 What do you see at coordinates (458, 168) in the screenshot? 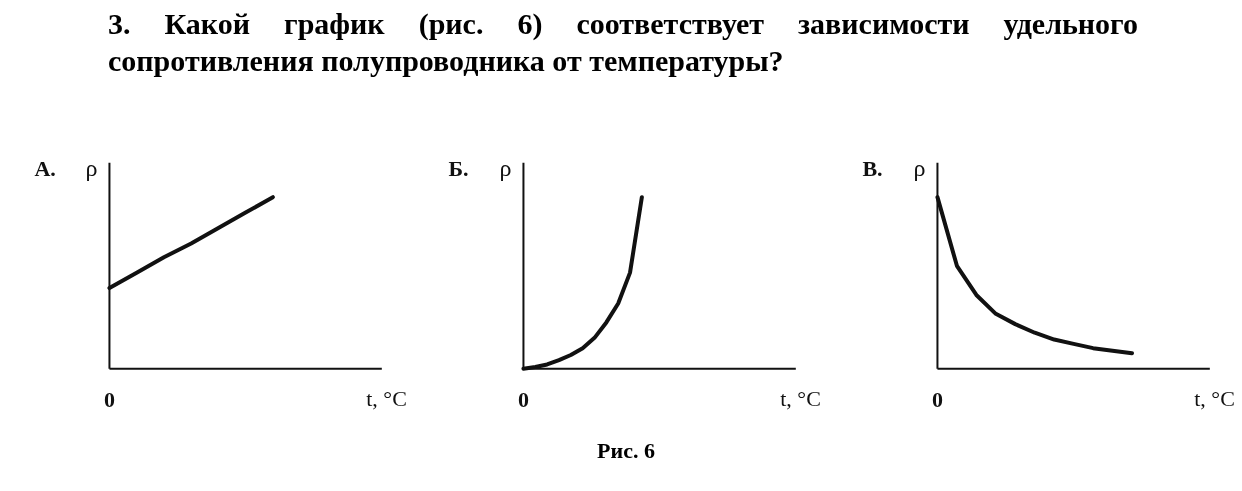
I see `chart-title: Б.` at bounding box center [458, 168].